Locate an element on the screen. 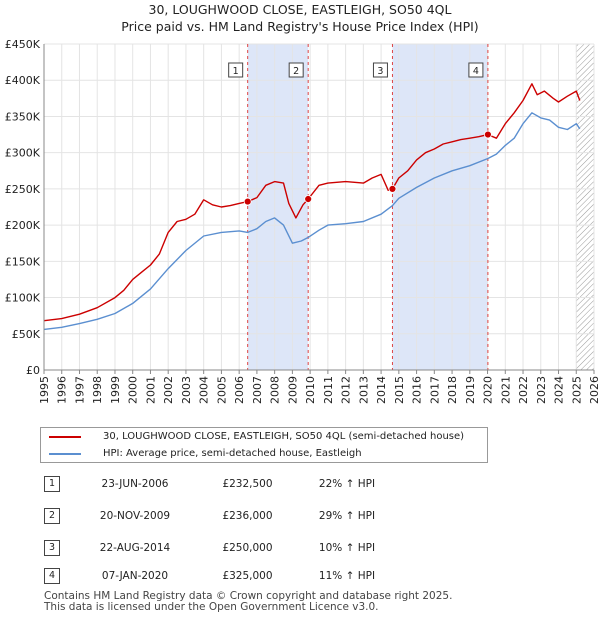 The width and height of the screenshot is (600, 620). sale-date: 07-JAN-2020 is located at coordinates (135, 576).